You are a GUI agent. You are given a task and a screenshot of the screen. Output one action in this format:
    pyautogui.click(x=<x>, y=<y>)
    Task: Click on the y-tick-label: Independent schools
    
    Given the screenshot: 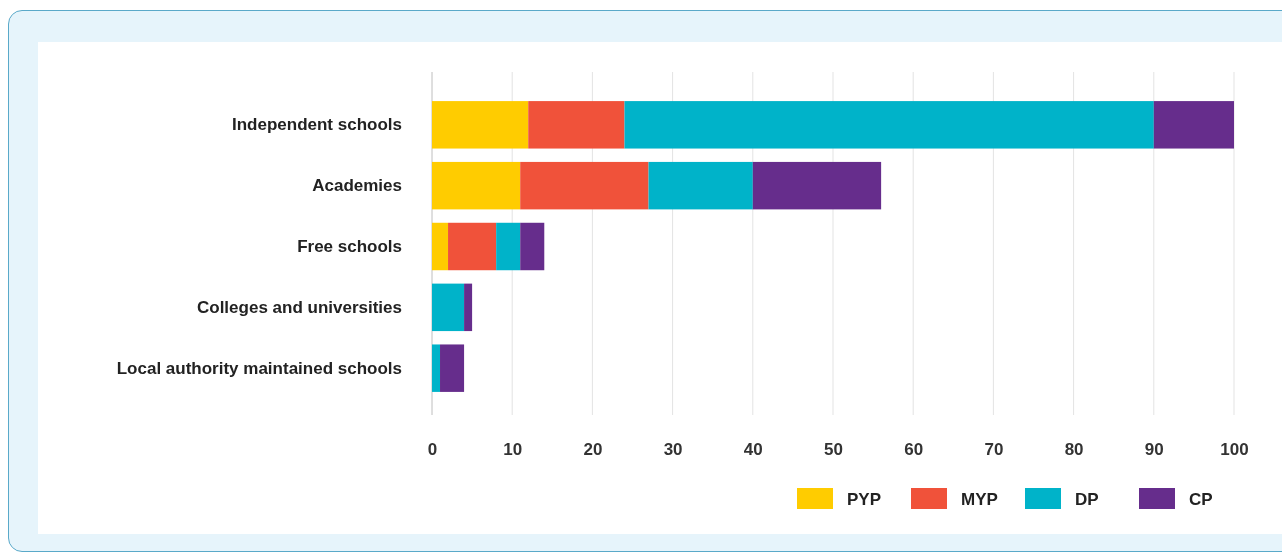 What is the action you would take?
    pyautogui.click(x=316, y=125)
    